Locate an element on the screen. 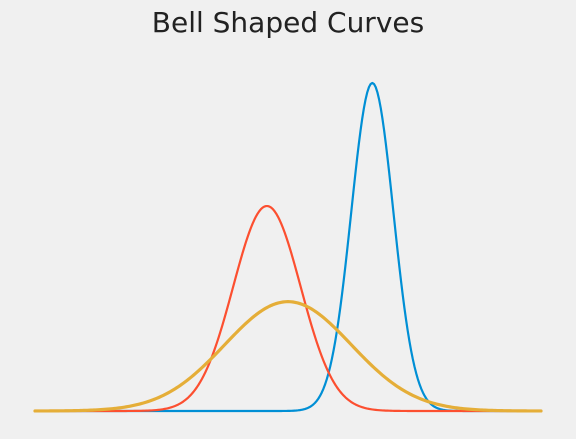 The height and width of the screenshot is (439, 576). chart-title: Bell Shaped Curves is located at coordinates (288, 22).